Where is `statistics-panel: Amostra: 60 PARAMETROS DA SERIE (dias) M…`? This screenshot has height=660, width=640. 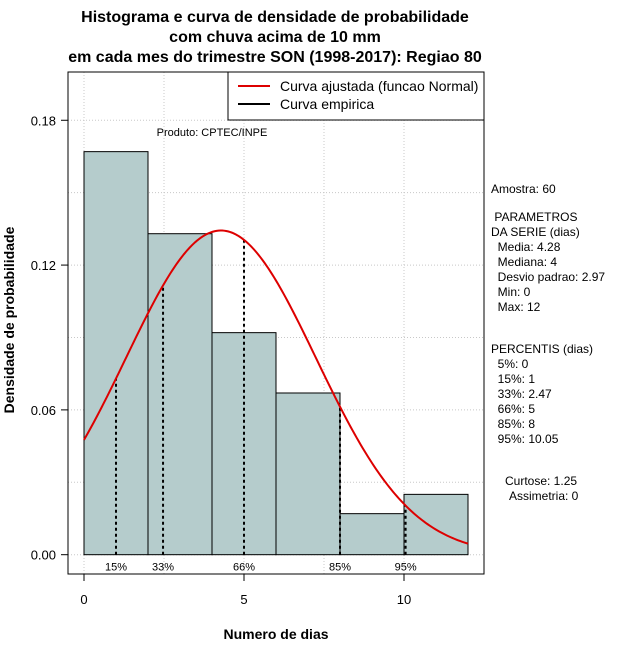
statistics-panel: Amostra: 60 PARAMETROS DA SERIE (dias) M… is located at coordinates (548, 342).